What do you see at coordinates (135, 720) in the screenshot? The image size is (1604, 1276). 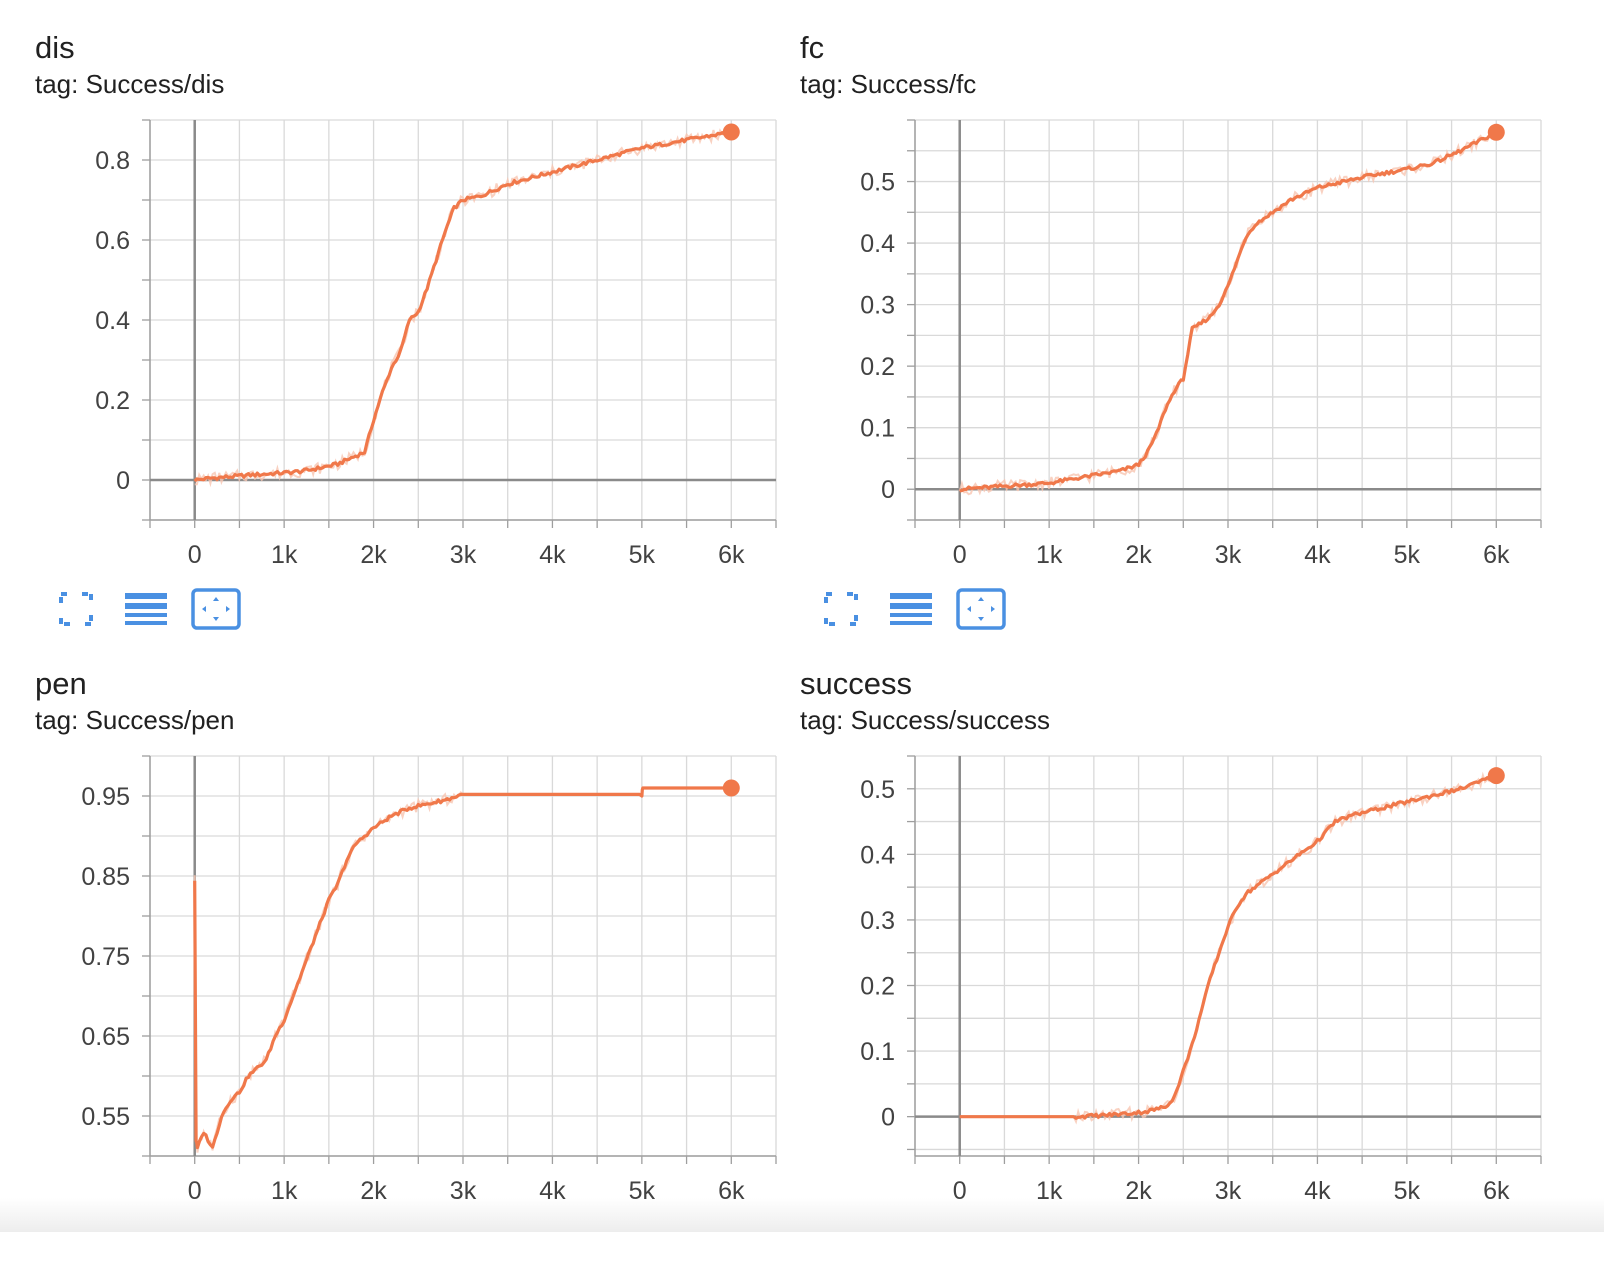 I see `chart-tag: tag: Success/pen` at bounding box center [135, 720].